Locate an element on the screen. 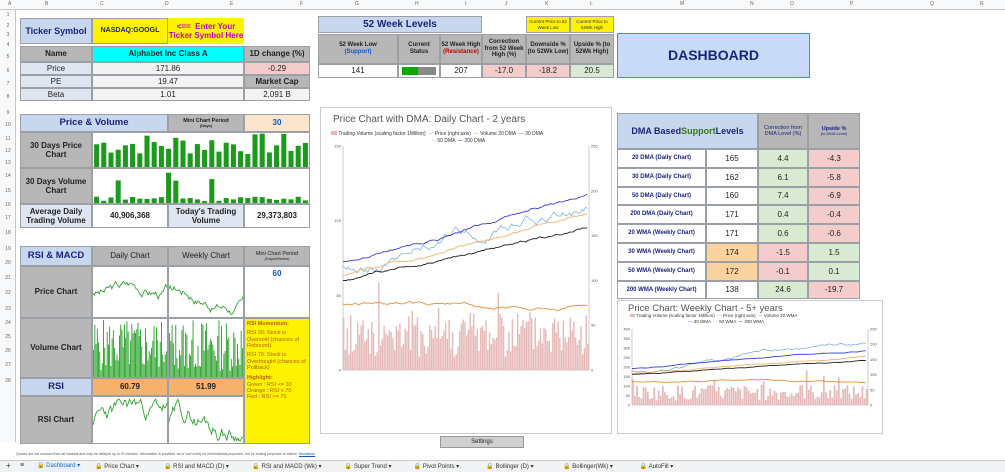 The height and width of the screenshot is (472, 1005). row-number-9: 9 is located at coordinates (8, 113).